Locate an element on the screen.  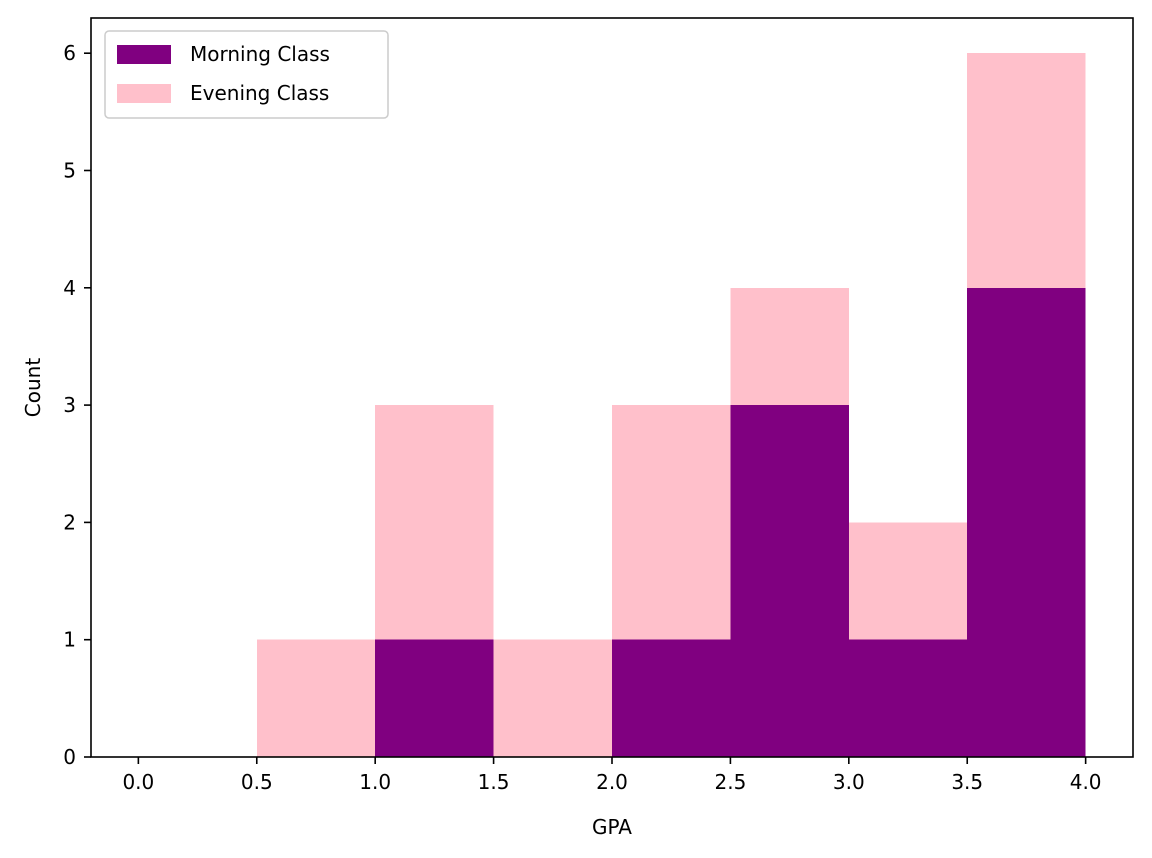
y-tick-label: 1 is located at coordinates (69, 640).